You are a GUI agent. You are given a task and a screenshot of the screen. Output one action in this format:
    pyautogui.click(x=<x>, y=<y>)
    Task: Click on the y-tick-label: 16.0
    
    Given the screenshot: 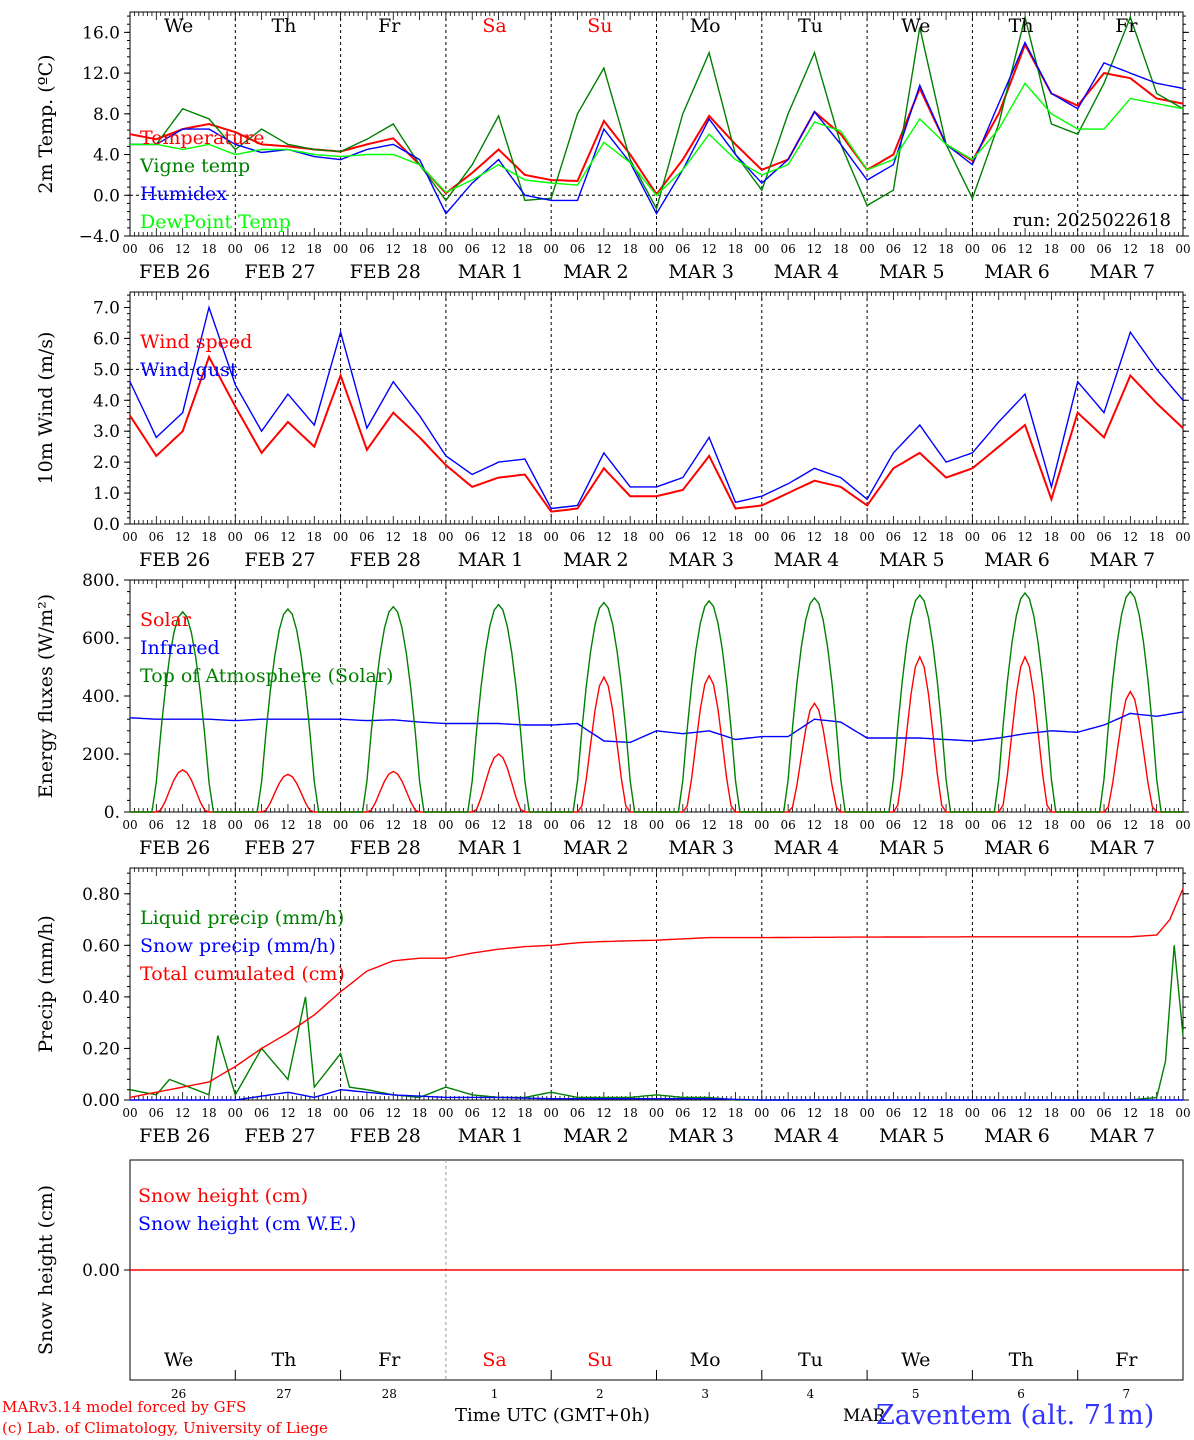 What is the action you would take?
    pyautogui.click(x=101, y=33)
    